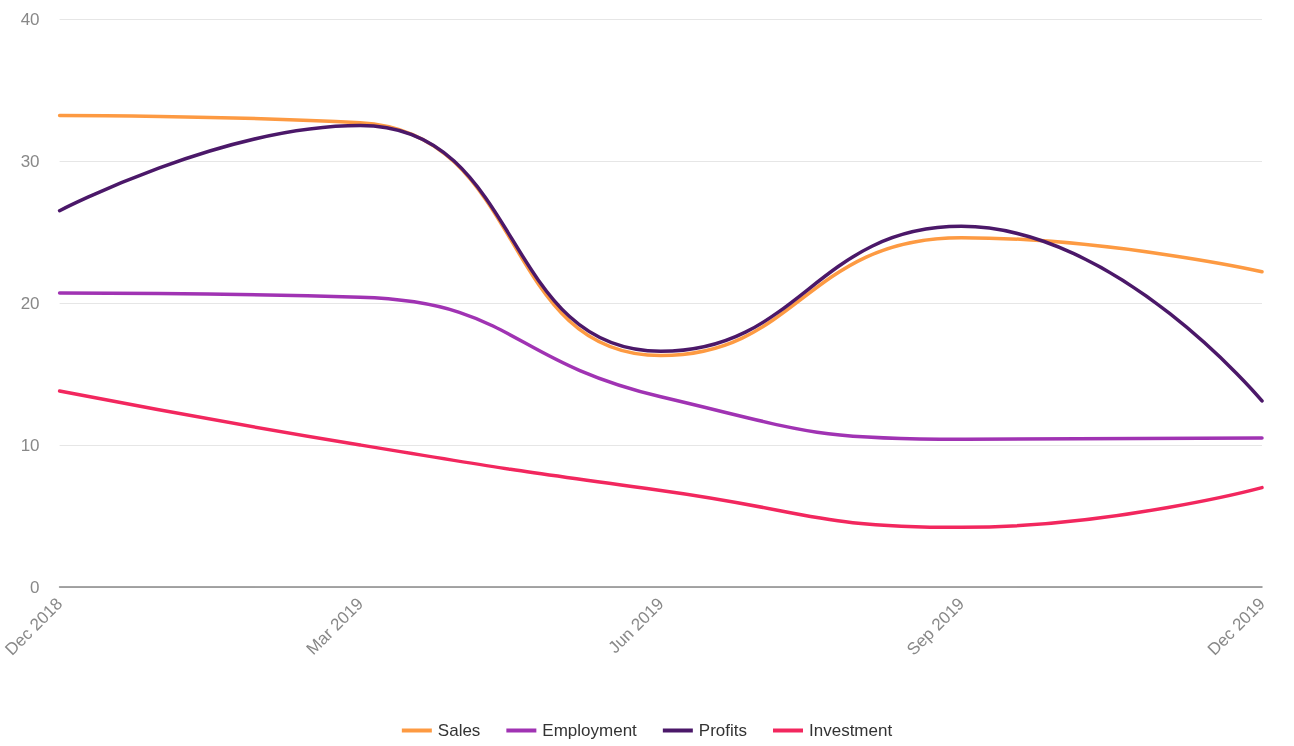 This screenshot has height=746, width=1294. I want to click on legend-label: Sales, so click(459, 730).